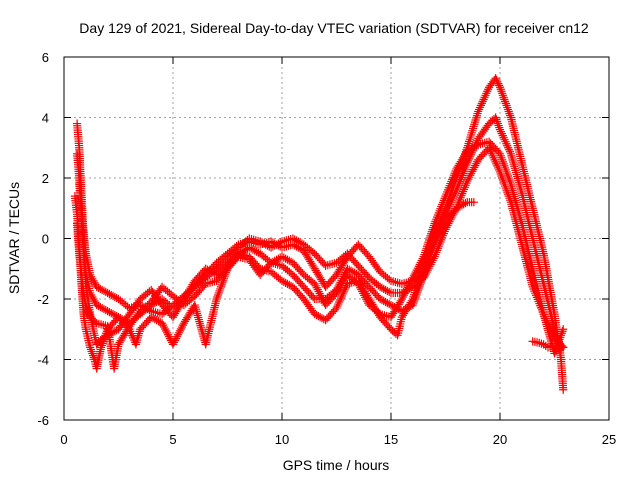 The image size is (640, 480). Describe the element at coordinates (391, 439) in the screenshot. I see `x-tick-label: 15` at that location.